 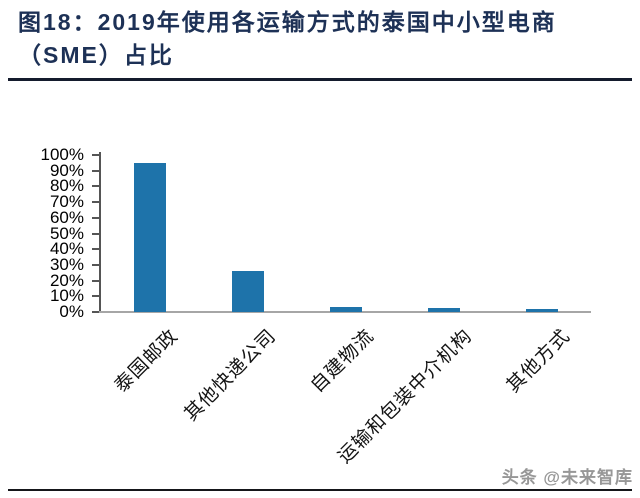 What do you see at coordinates (62, 154) in the screenshot?
I see `y-tick-label: 100%` at bounding box center [62, 154].